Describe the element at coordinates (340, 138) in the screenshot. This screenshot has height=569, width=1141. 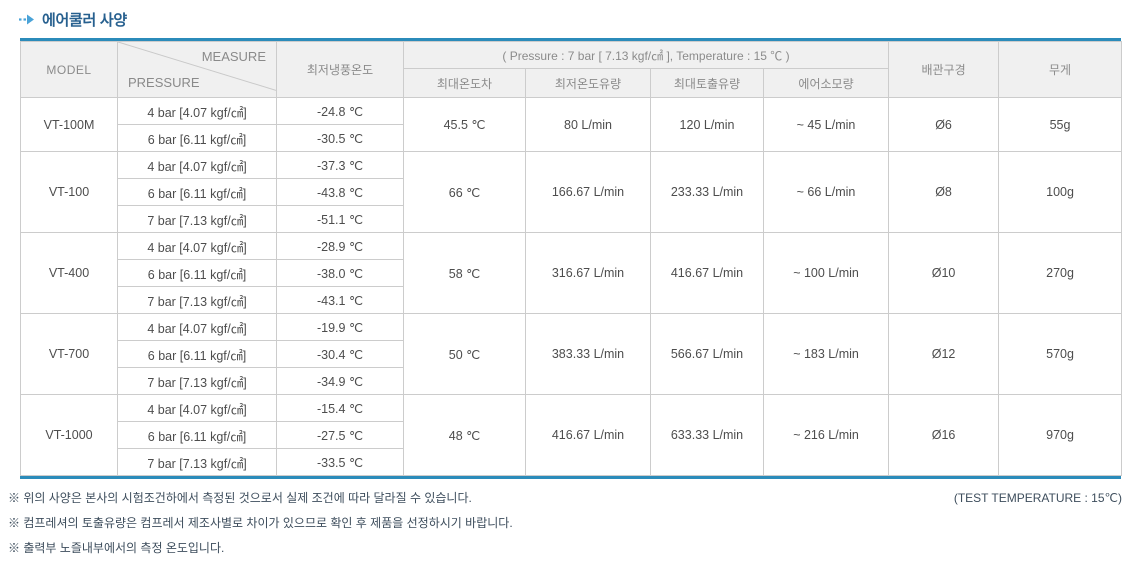
I see `min-temp-cell: -30.5 ℃` at that location.